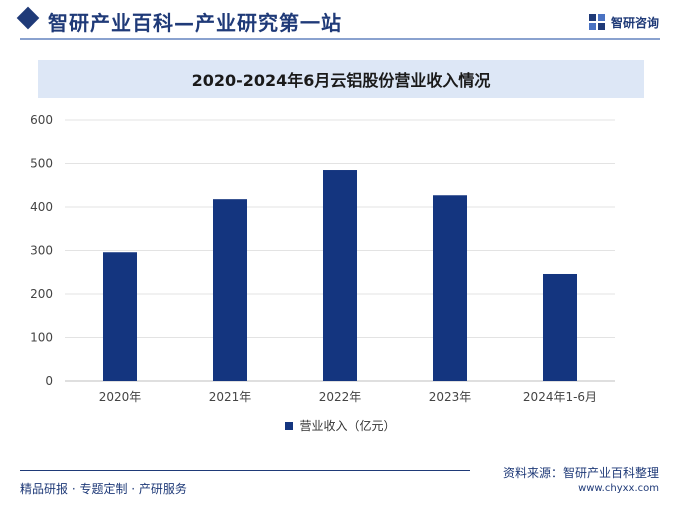 Image resolution: width=681 pixels, height=507 pixels. I want to click on brand-logo-icon, so click(596, 22).